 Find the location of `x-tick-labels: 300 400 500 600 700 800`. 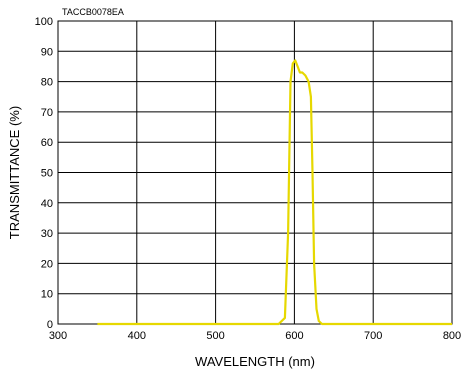

x-tick-labels: 300 400 500 600 700 800 is located at coordinates (255, 336).